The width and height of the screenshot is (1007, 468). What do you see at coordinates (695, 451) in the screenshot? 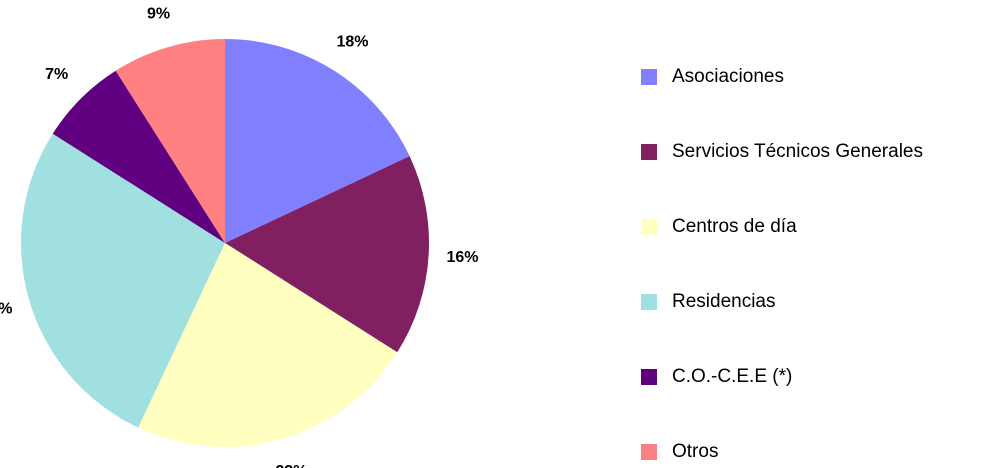
I see `legend-label: Otros` at bounding box center [695, 451].